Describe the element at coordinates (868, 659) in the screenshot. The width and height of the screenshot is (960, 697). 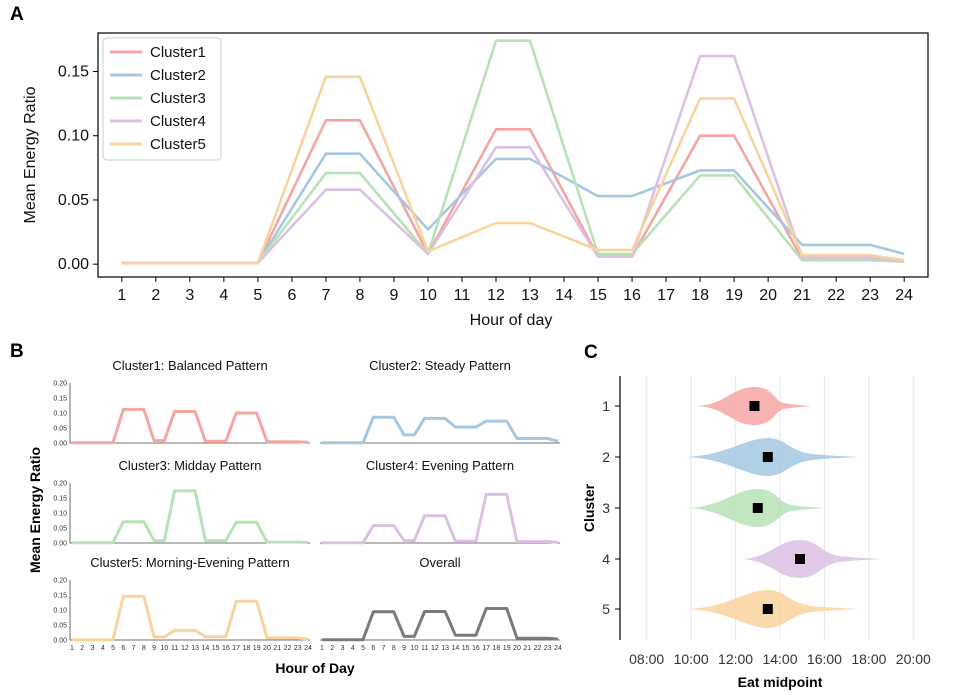
I see `panel-c-xtick-label: 18:00` at that location.